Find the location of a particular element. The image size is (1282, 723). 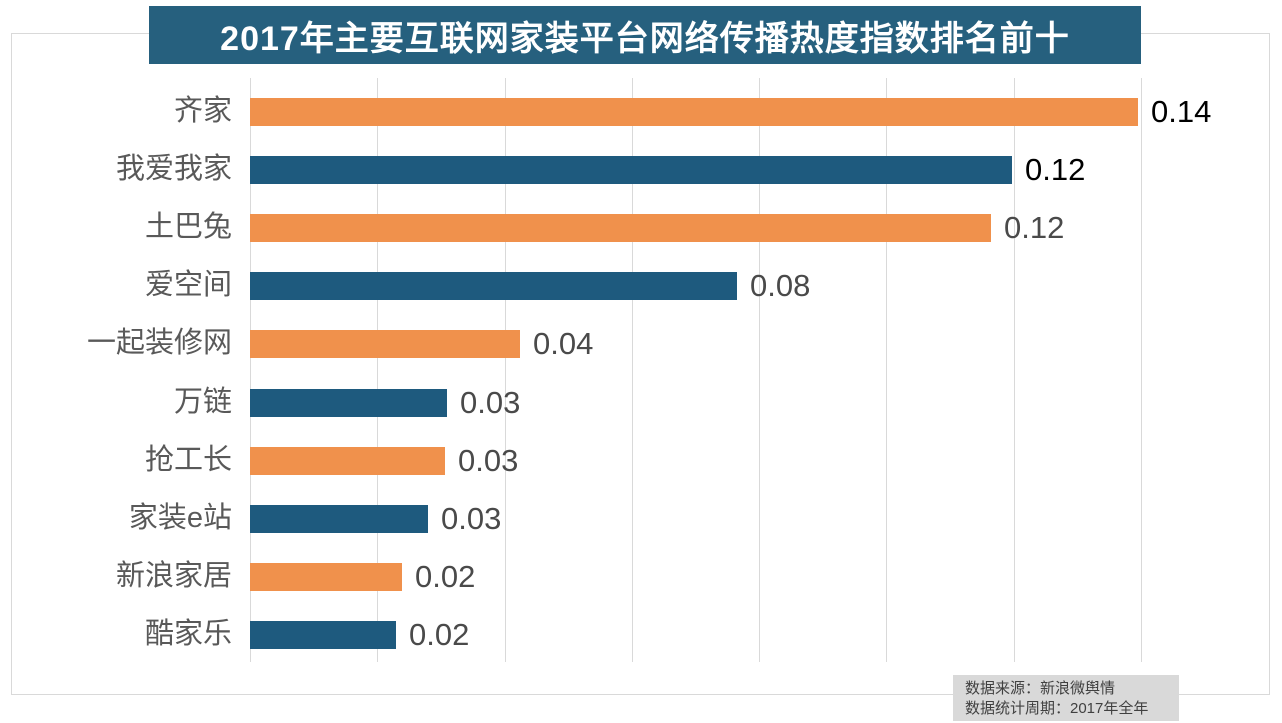

value-label: 0.14 is located at coordinates (1181, 111).